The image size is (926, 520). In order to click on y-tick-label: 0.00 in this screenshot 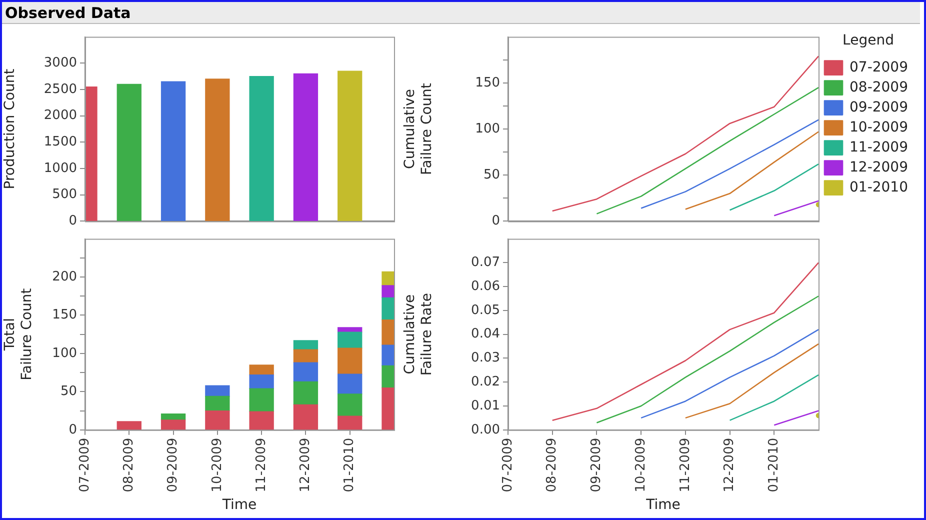, I will do `click(485, 430)`.